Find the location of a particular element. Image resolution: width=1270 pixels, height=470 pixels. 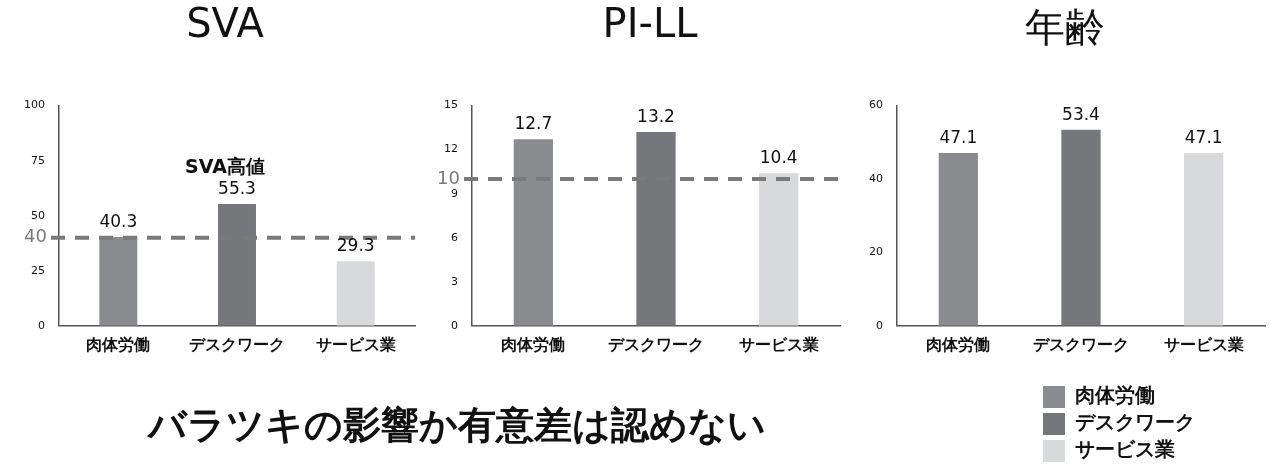

y-tick-label: 15 is located at coordinates (451, 105).